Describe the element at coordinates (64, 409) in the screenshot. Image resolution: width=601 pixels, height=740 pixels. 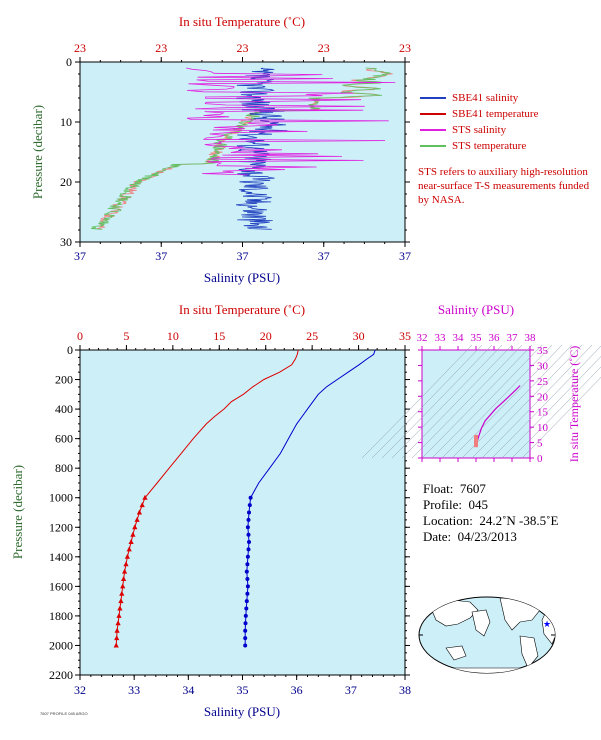
I see `main-pressure-tick-label: 400` at that location.